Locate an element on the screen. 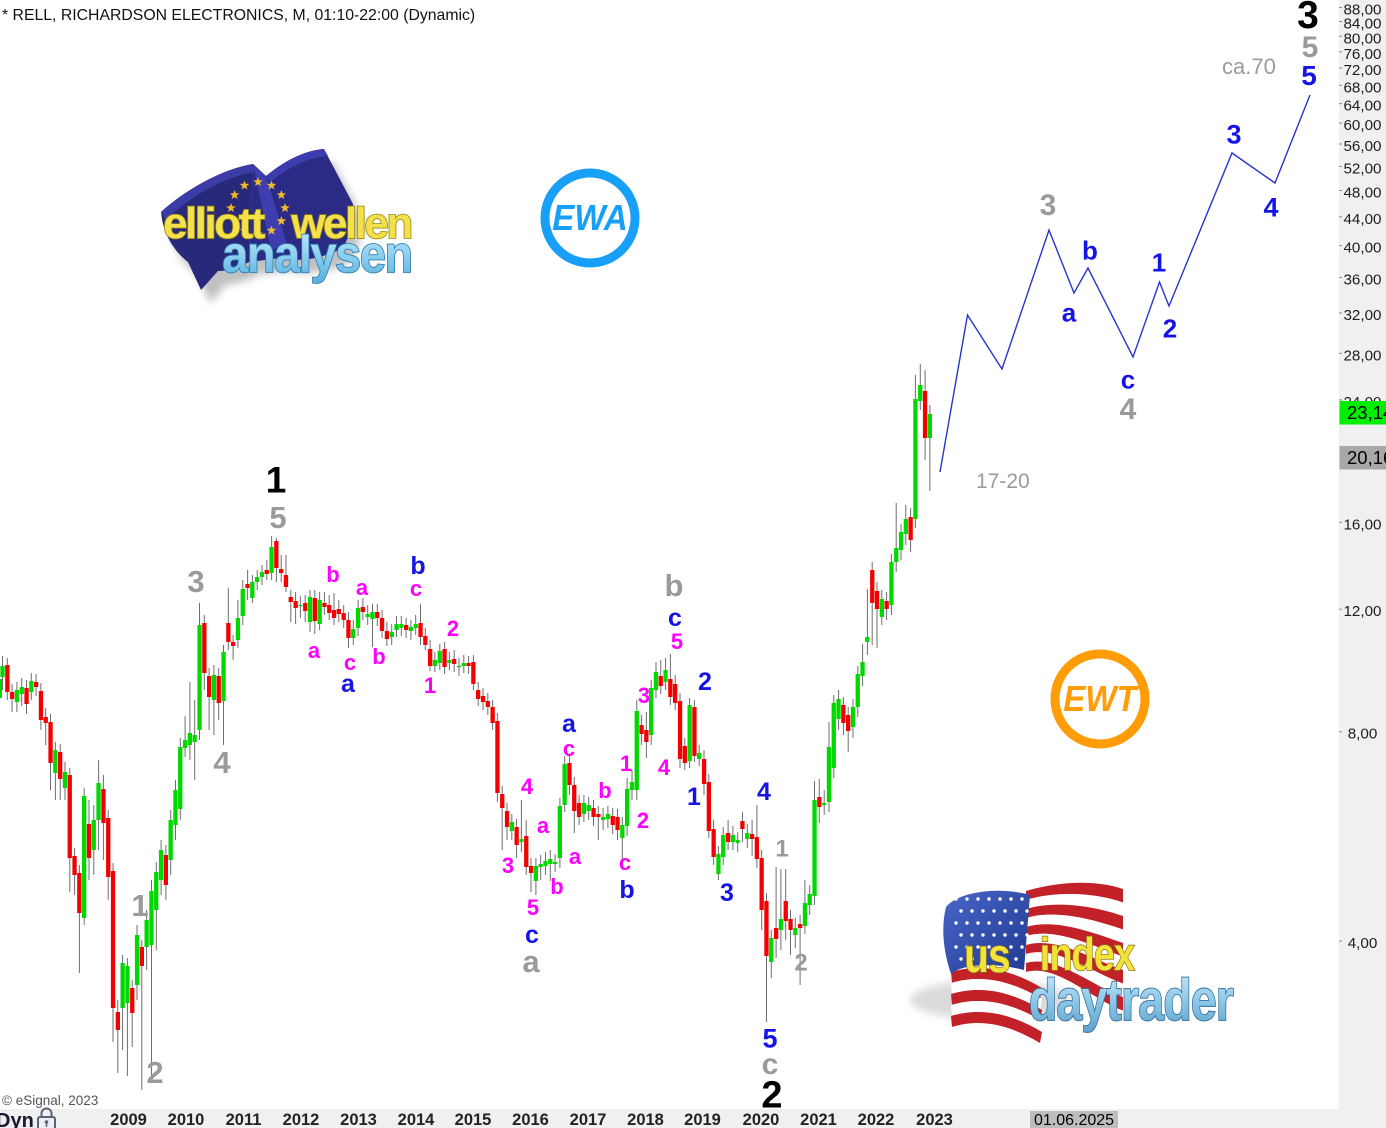  svg-text: 17-20 is located at coordinates (1003, 481).